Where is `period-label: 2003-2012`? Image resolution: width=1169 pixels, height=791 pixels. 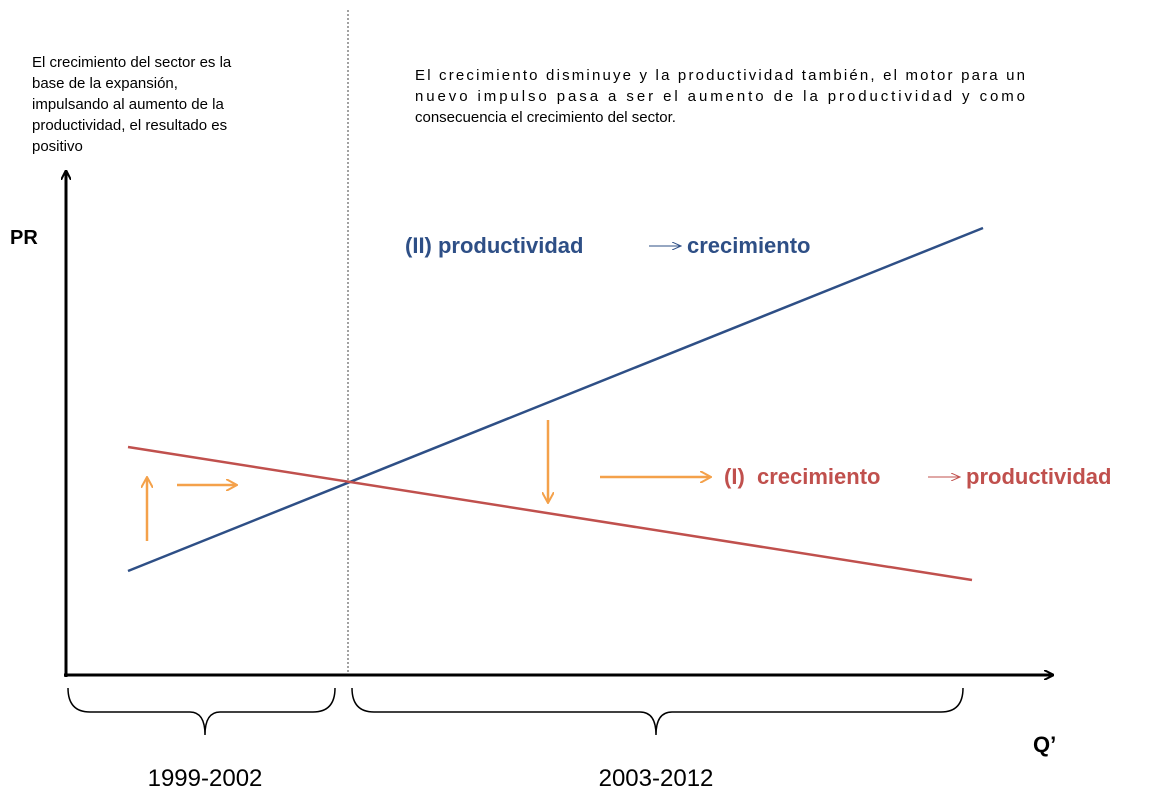
period-label: 2003-2012 is located at coordinates (656, 778).